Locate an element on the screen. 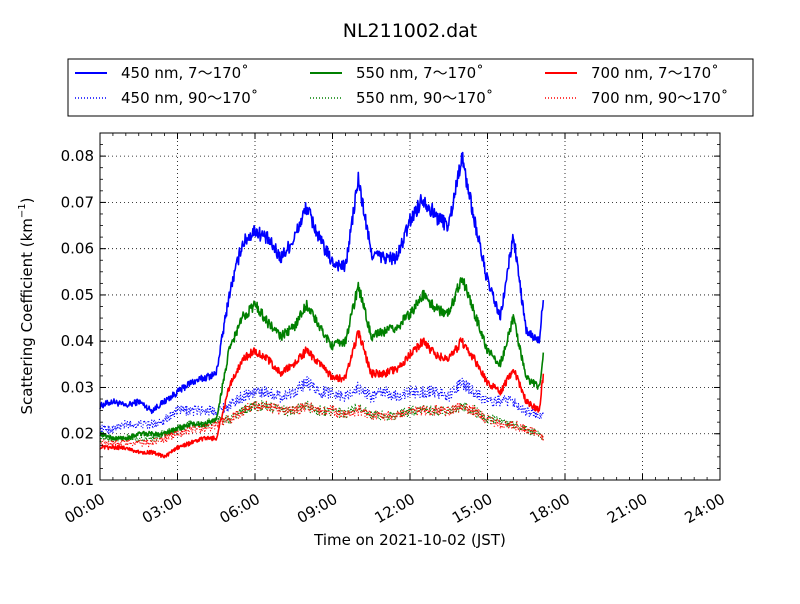 This screenshot has height=604, width=800. y-tick-label: 0.02 is located at coordinates (77, 434).